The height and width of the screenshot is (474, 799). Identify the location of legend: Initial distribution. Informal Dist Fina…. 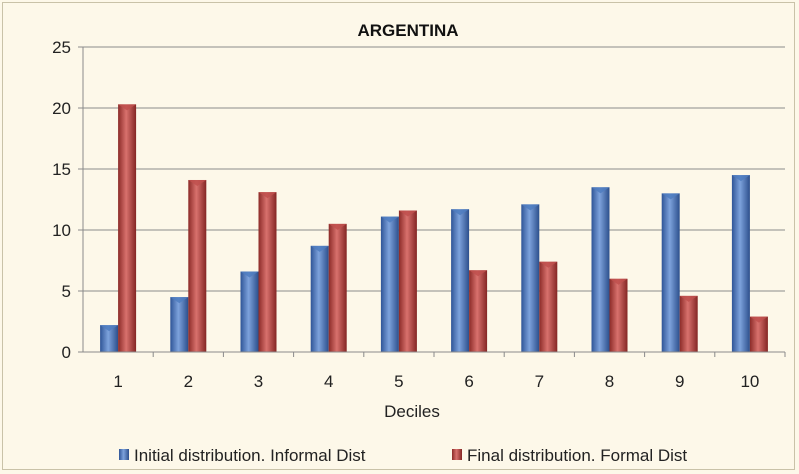
(403, 455).